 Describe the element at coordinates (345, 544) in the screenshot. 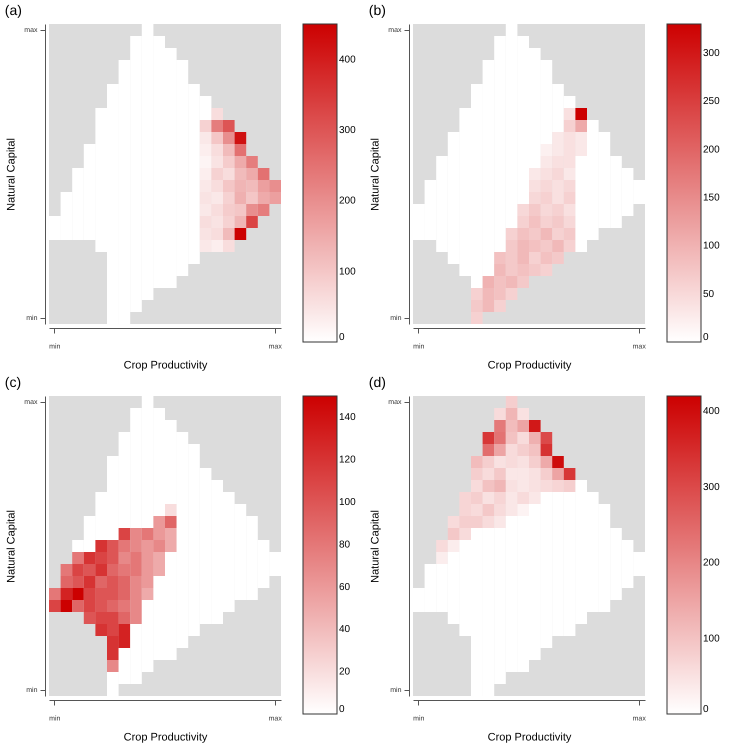

I see `color-bar-label: 80` at that location.